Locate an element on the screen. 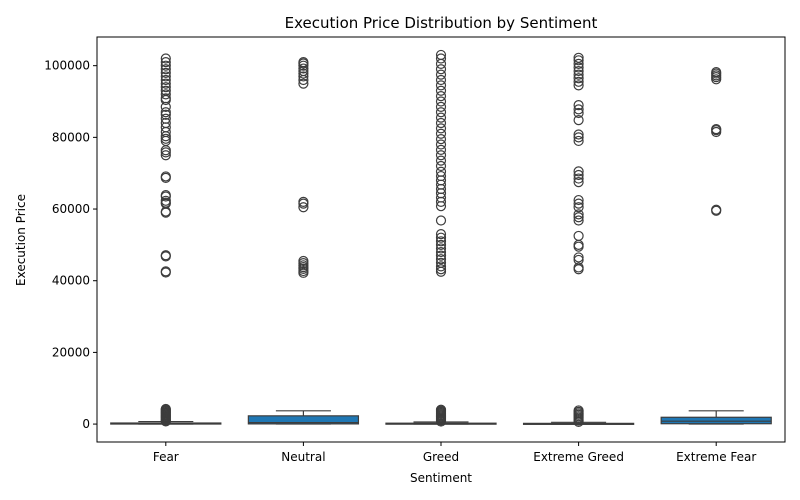  y-tick-label: 20000 is located at coordinates (71, 352).